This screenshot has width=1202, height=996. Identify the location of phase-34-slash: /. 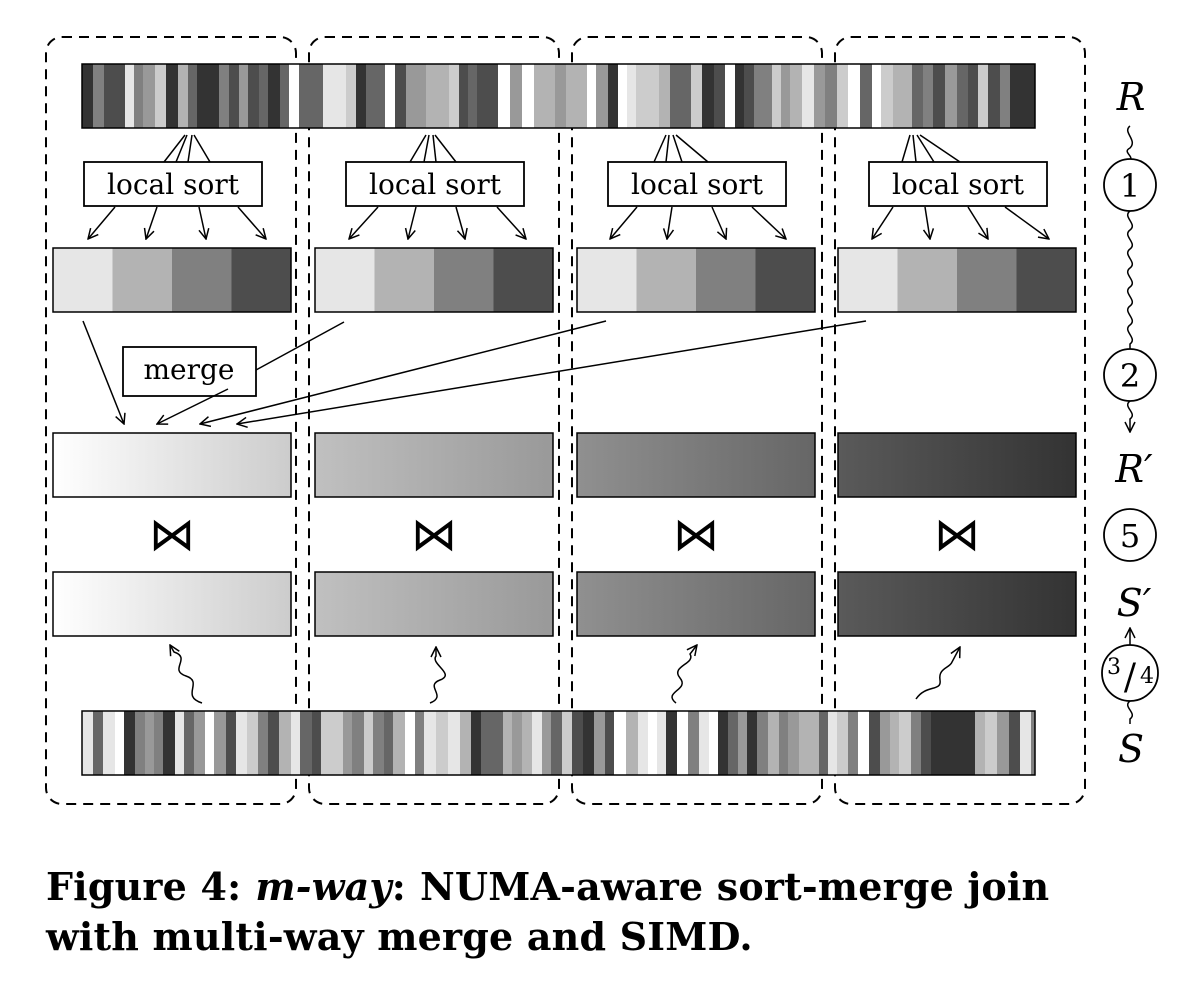
(1130, 677).